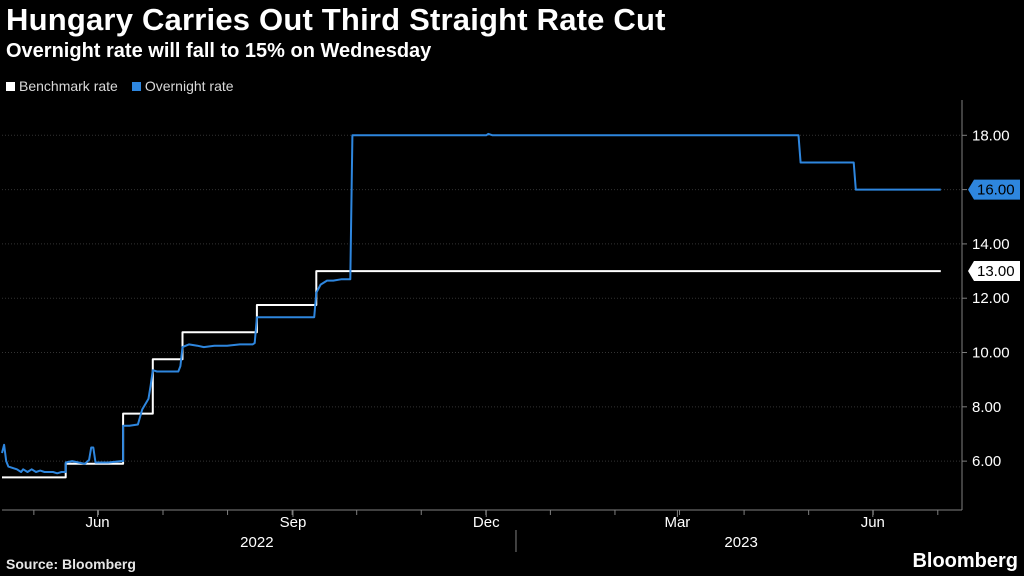 Image resolution: width=1024 pixels, height=576 pixels. Describe the element at coordinates (136, 86) in the screenshot. I see `legend-swatch-overnight` at that location.